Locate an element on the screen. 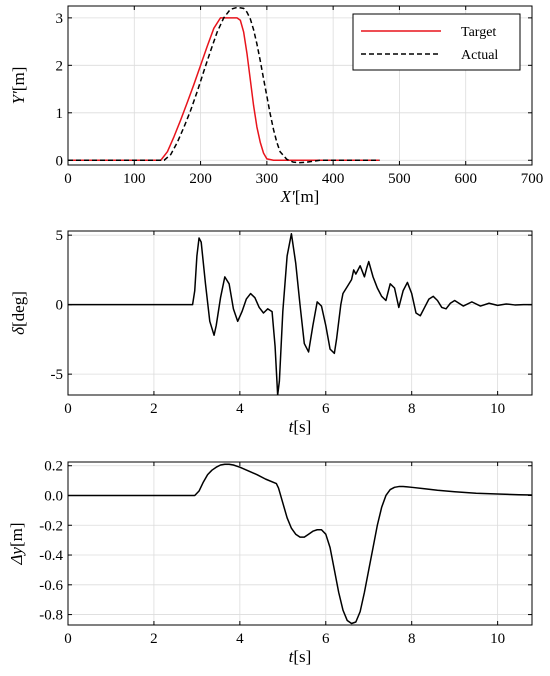 The image size is (550, 676). x-tick-label: 600 is located at coordinates (465, 179).